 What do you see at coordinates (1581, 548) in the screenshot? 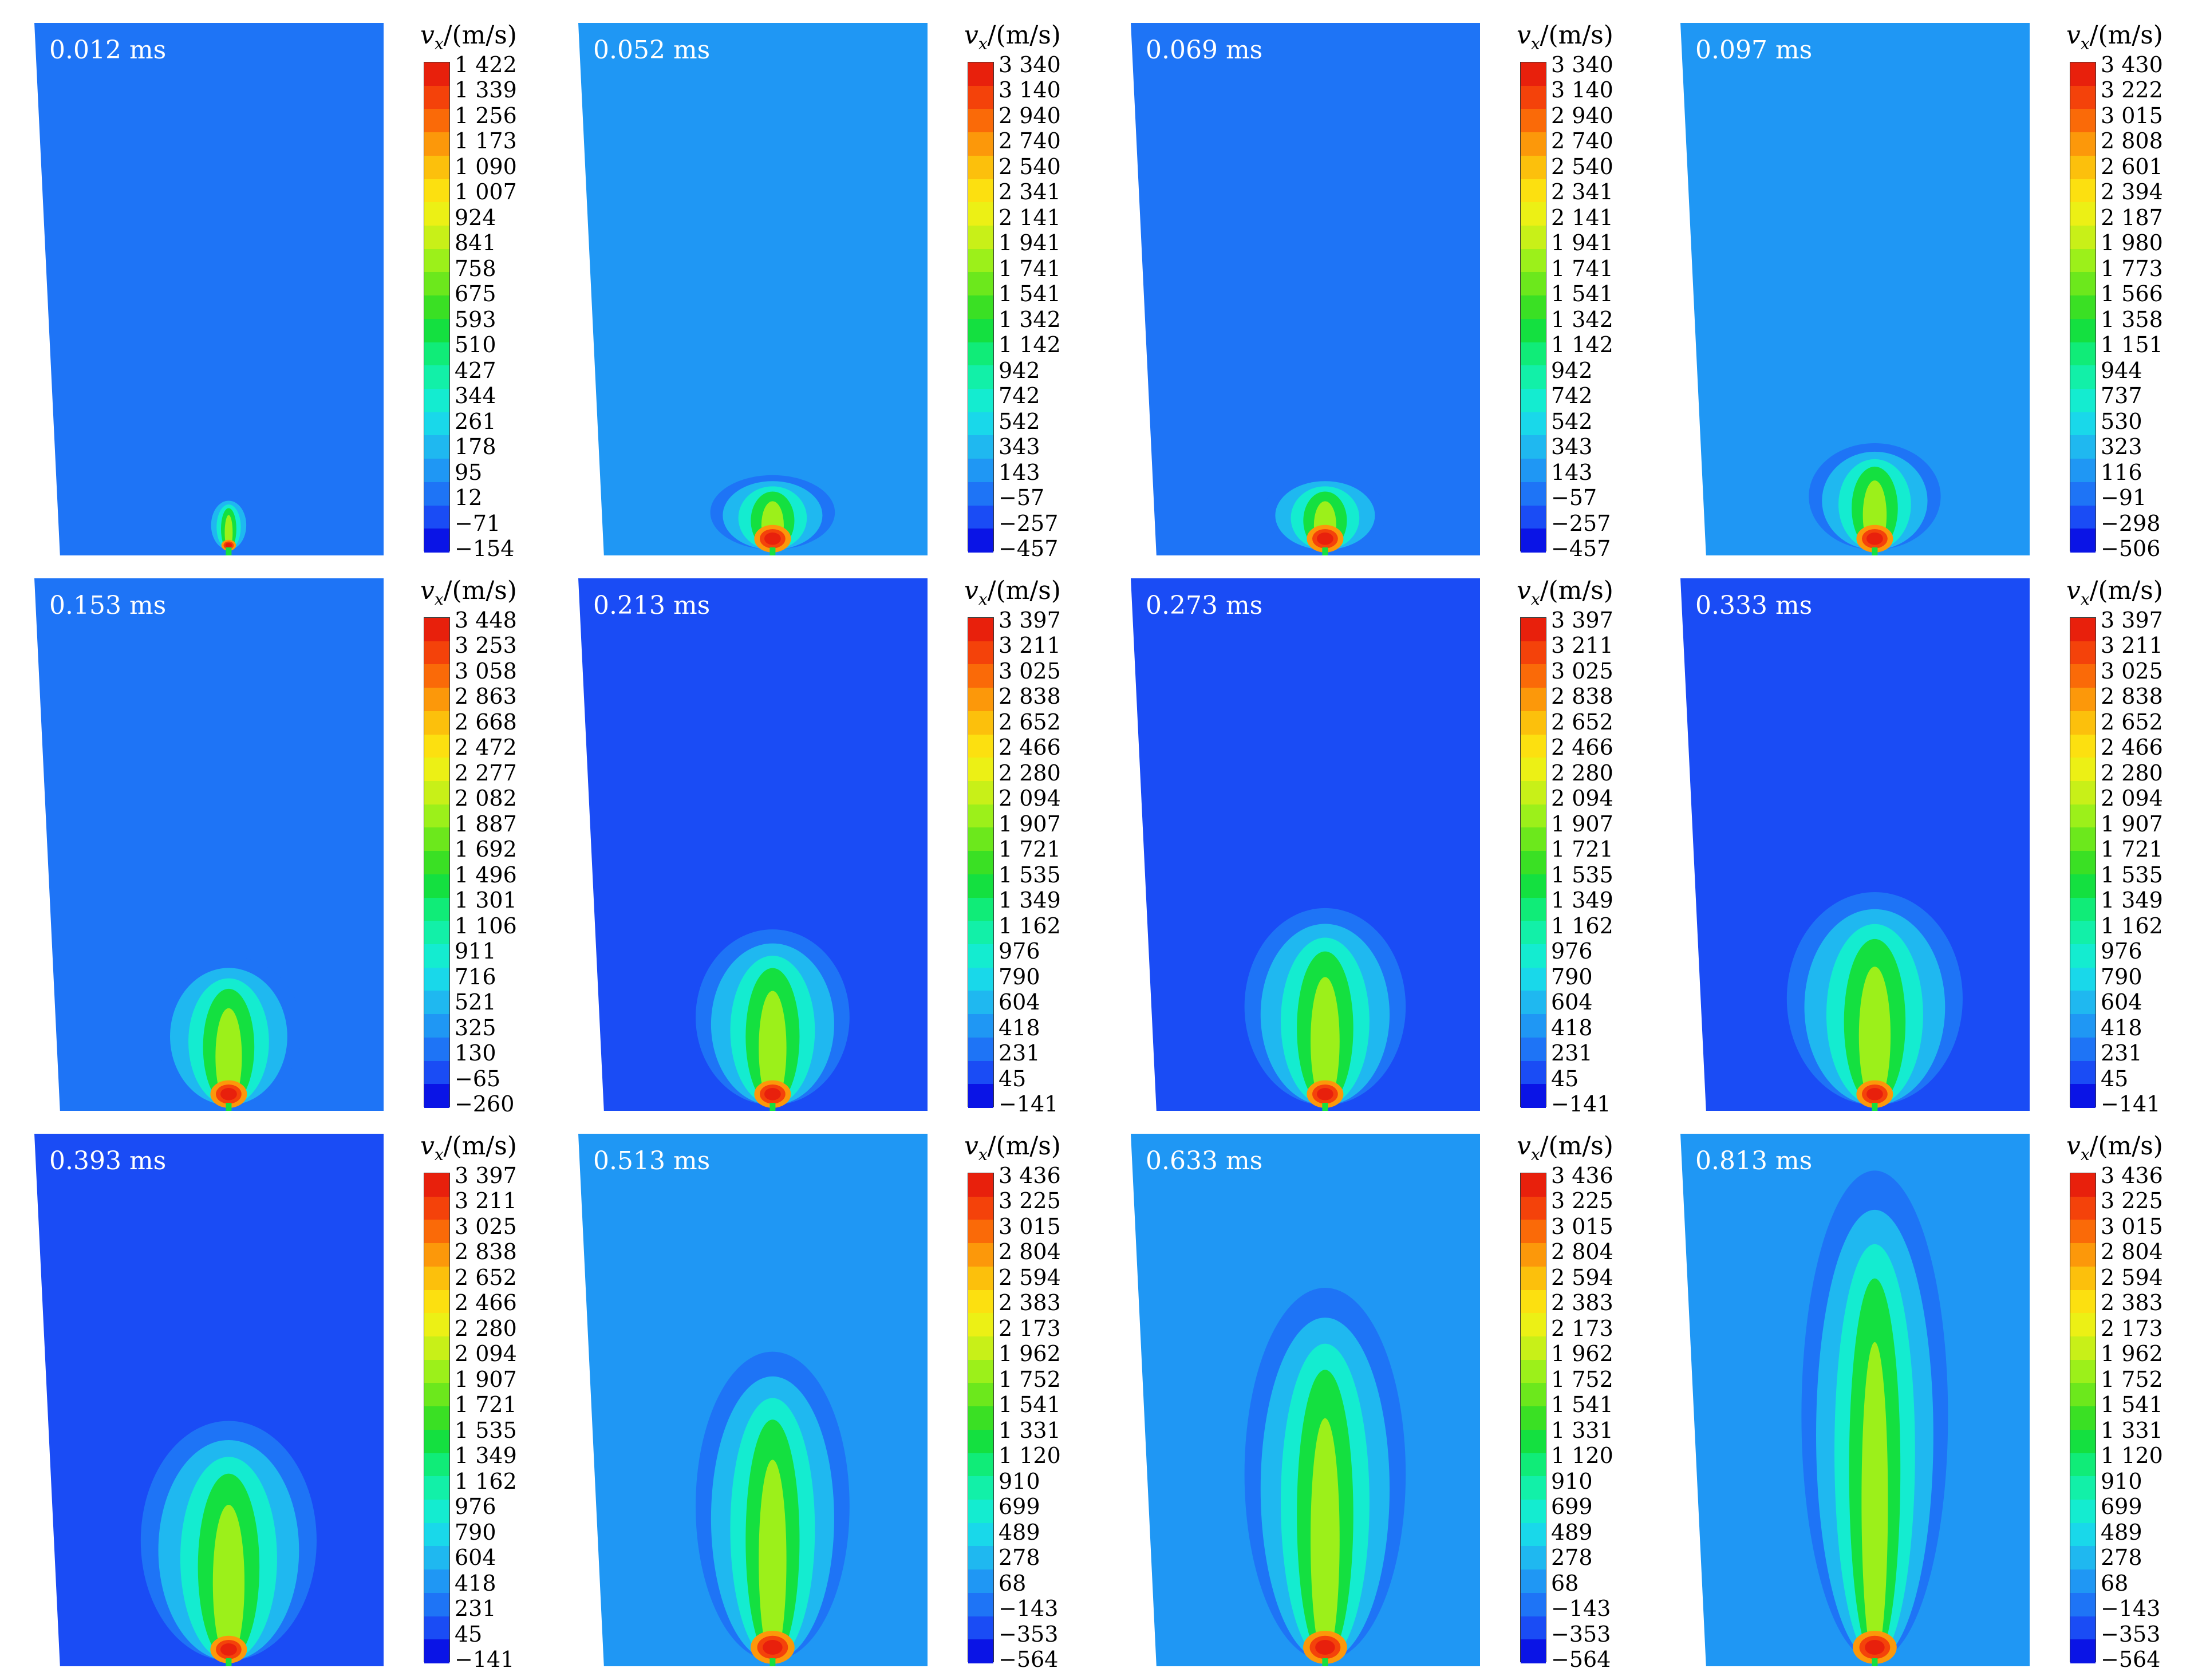
I see `colorbar-tick-label: −457` at bounding box center [1581, 548].